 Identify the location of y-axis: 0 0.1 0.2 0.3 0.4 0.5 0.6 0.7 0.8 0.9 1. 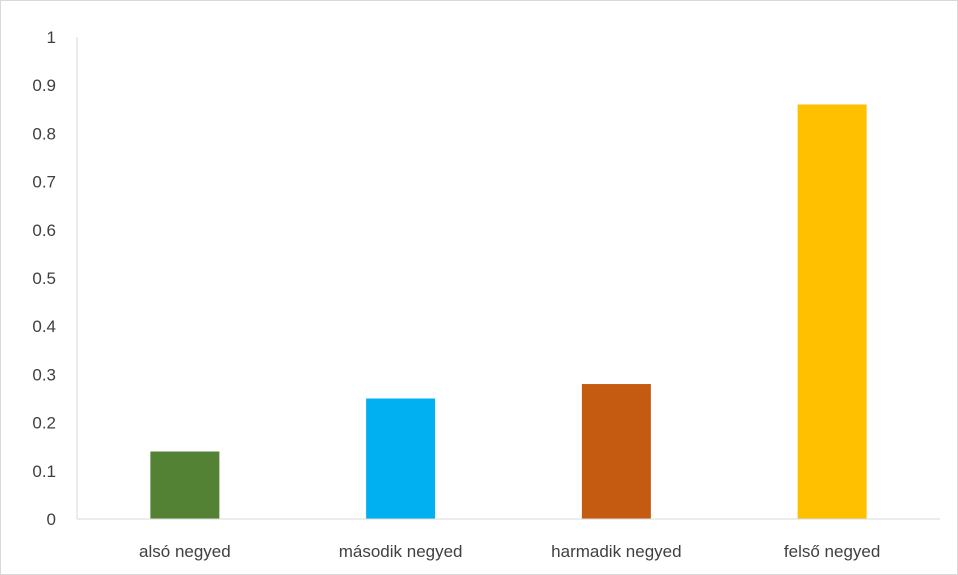
(44, 278).